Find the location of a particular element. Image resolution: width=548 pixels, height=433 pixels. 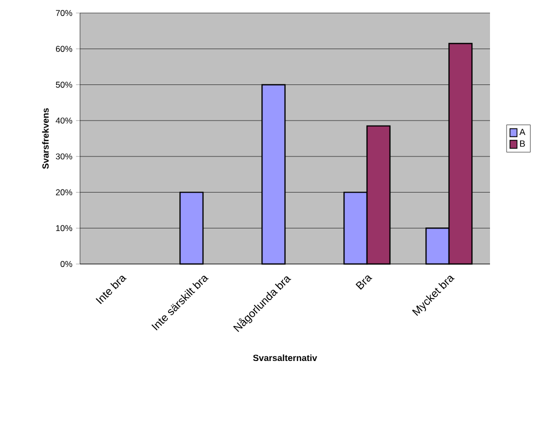

y-tick-label: 0% is located at coordinates (66, 264).